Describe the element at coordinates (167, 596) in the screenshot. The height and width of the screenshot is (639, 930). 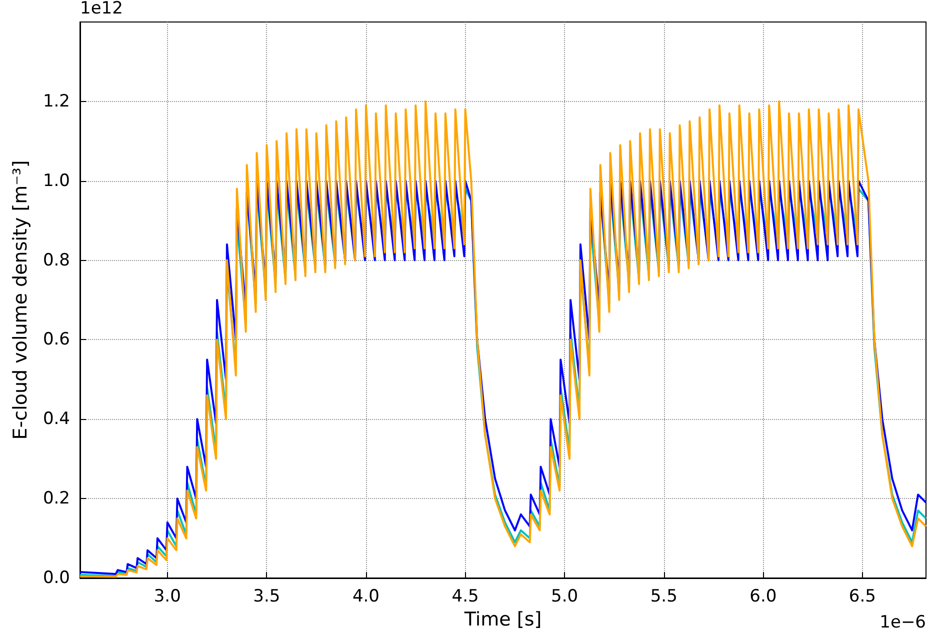
I see `x-tick-label: 3.0` at that location.